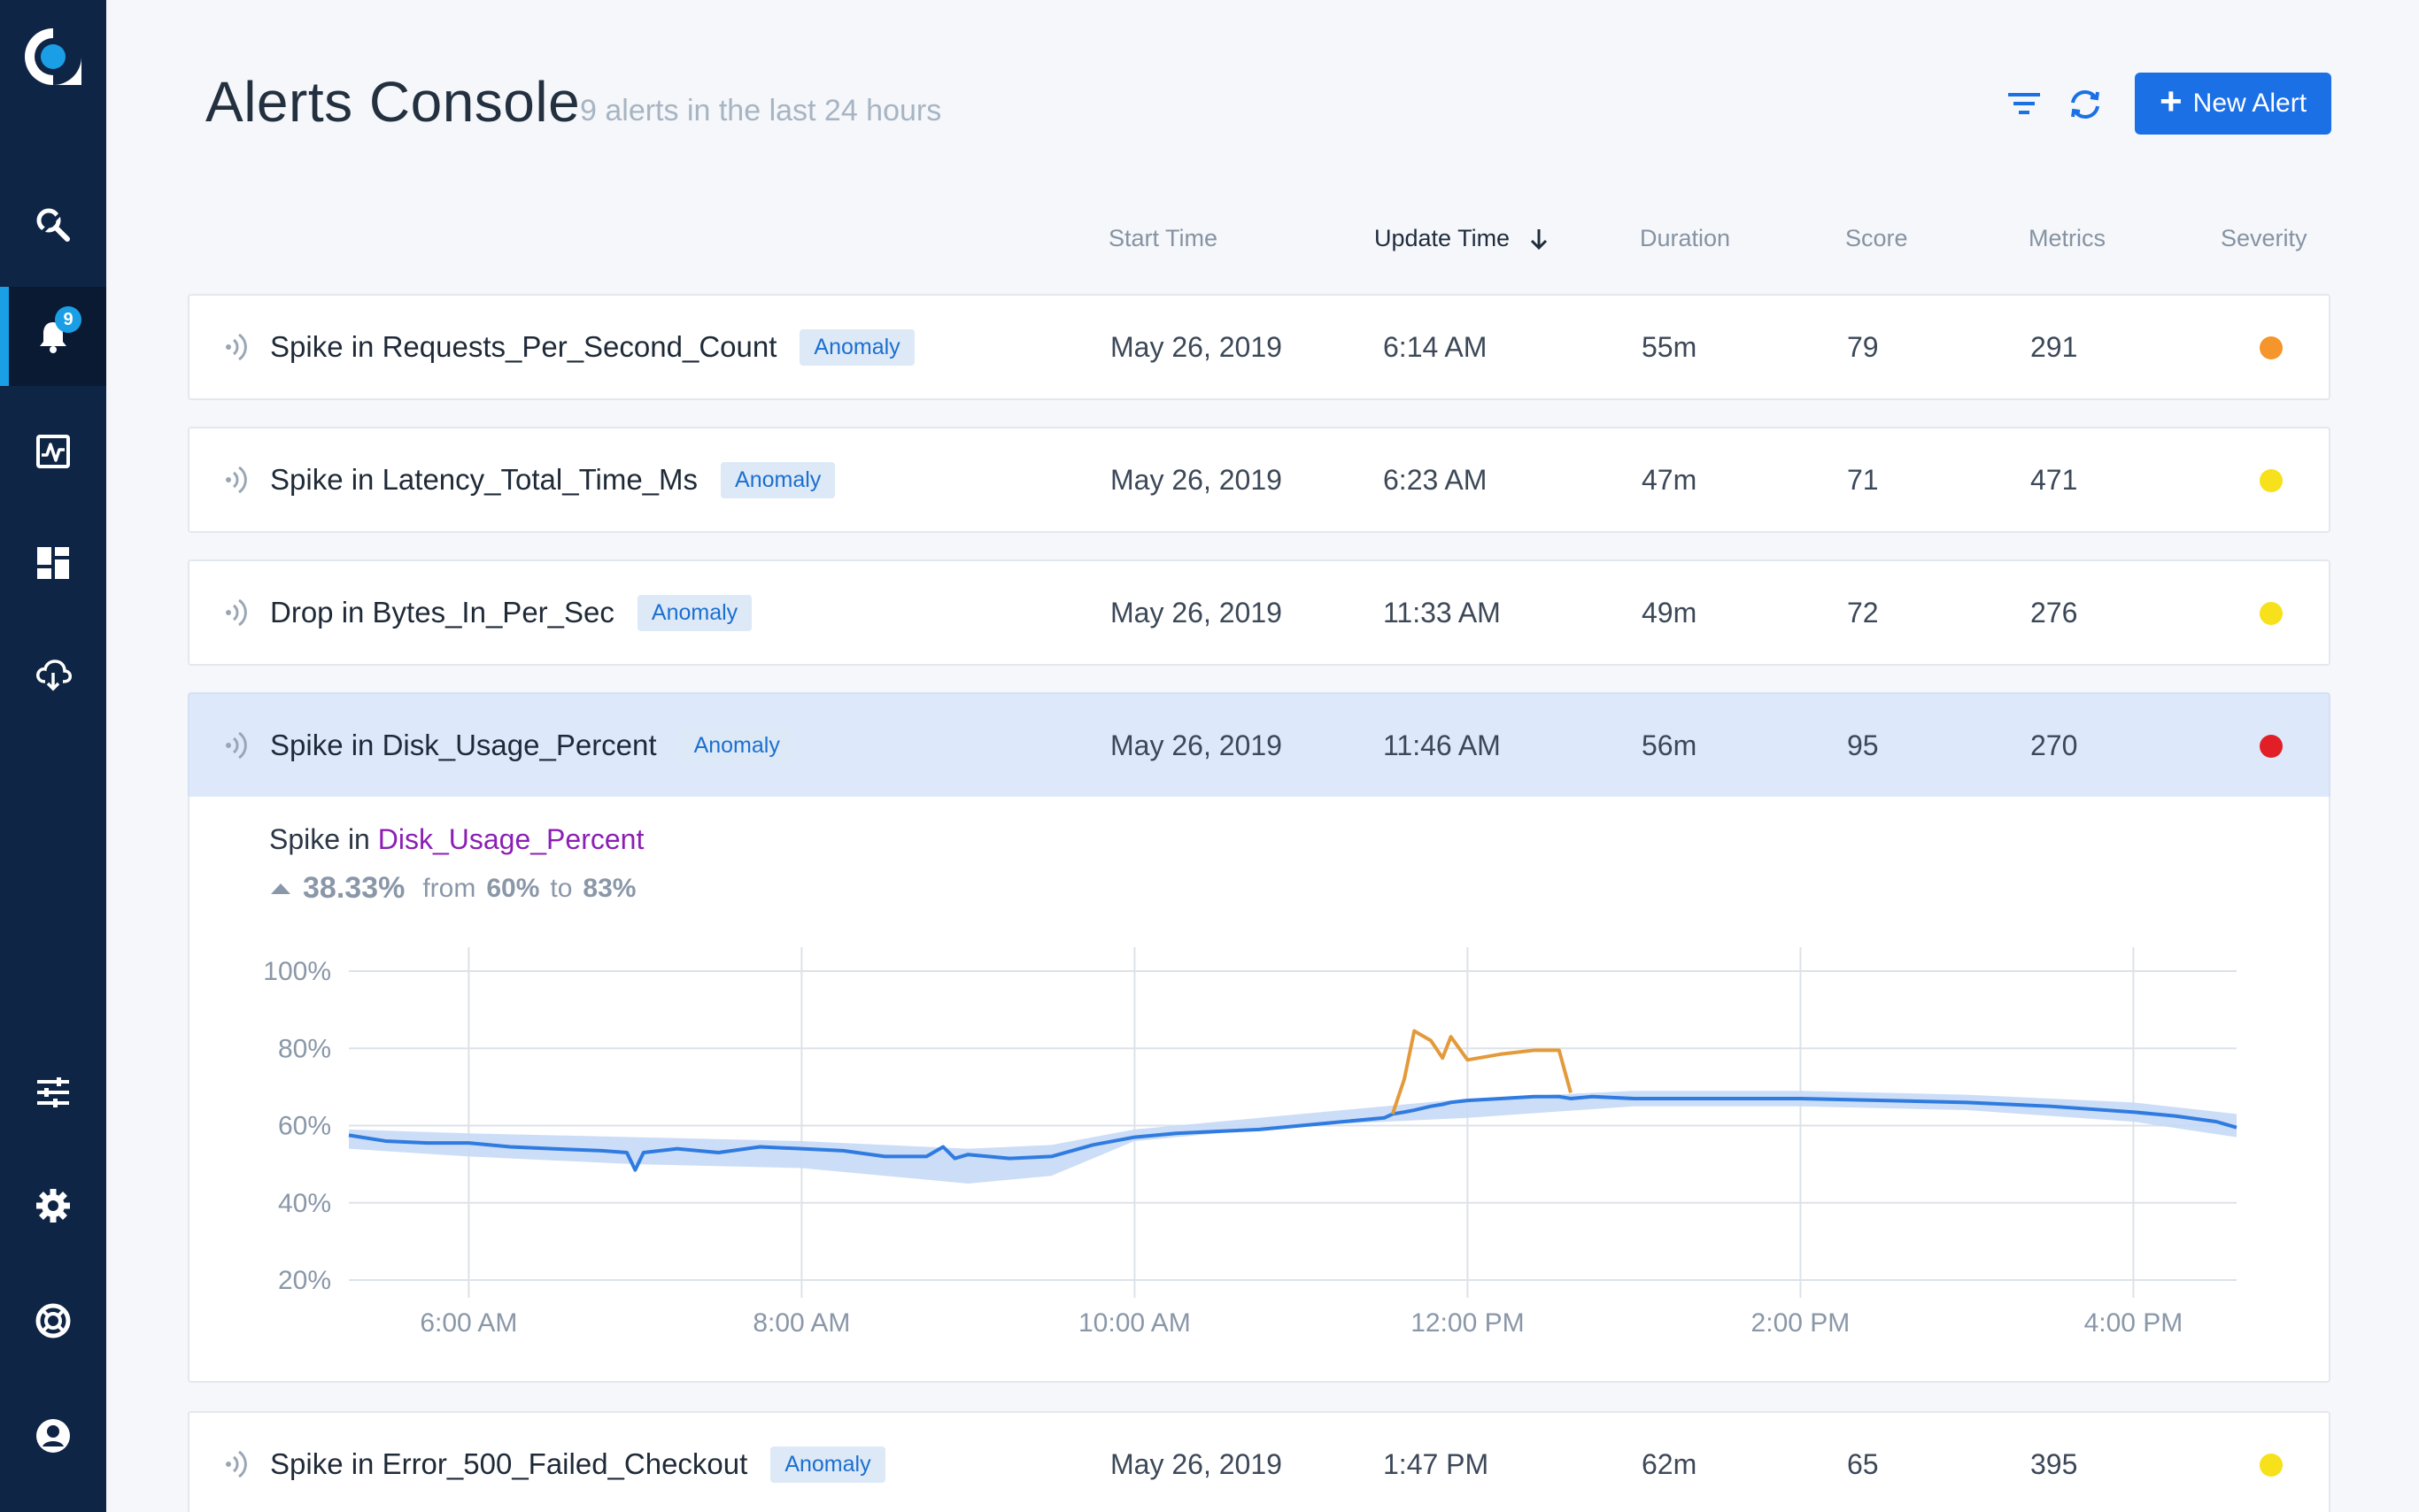  What do you see at coordinates (393, 102) in the screenshot?
I see `page-title: Alerts Console` at bounding box center [393, 102].